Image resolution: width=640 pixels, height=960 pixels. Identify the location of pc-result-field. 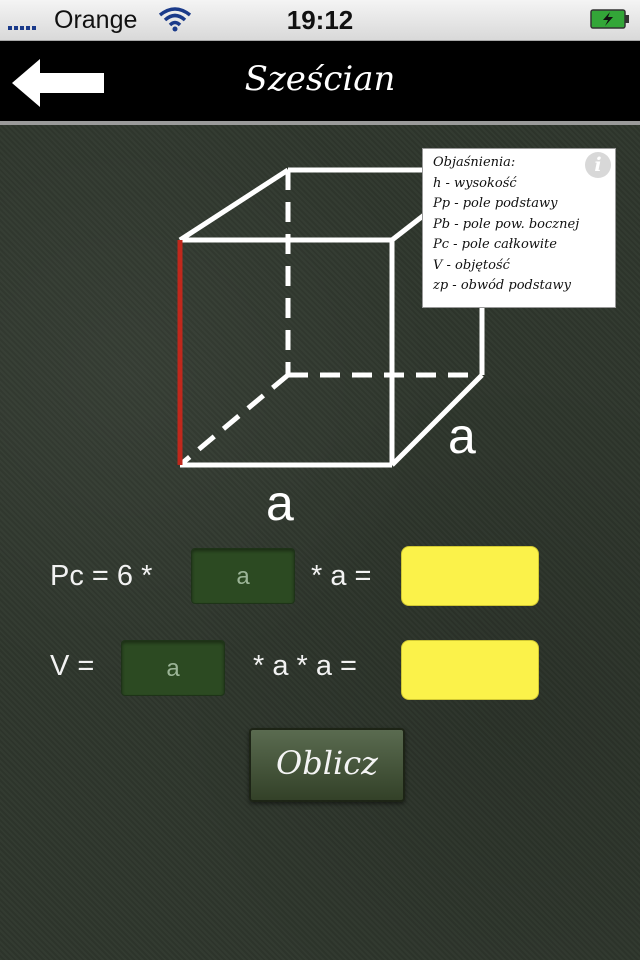
(470, 576).